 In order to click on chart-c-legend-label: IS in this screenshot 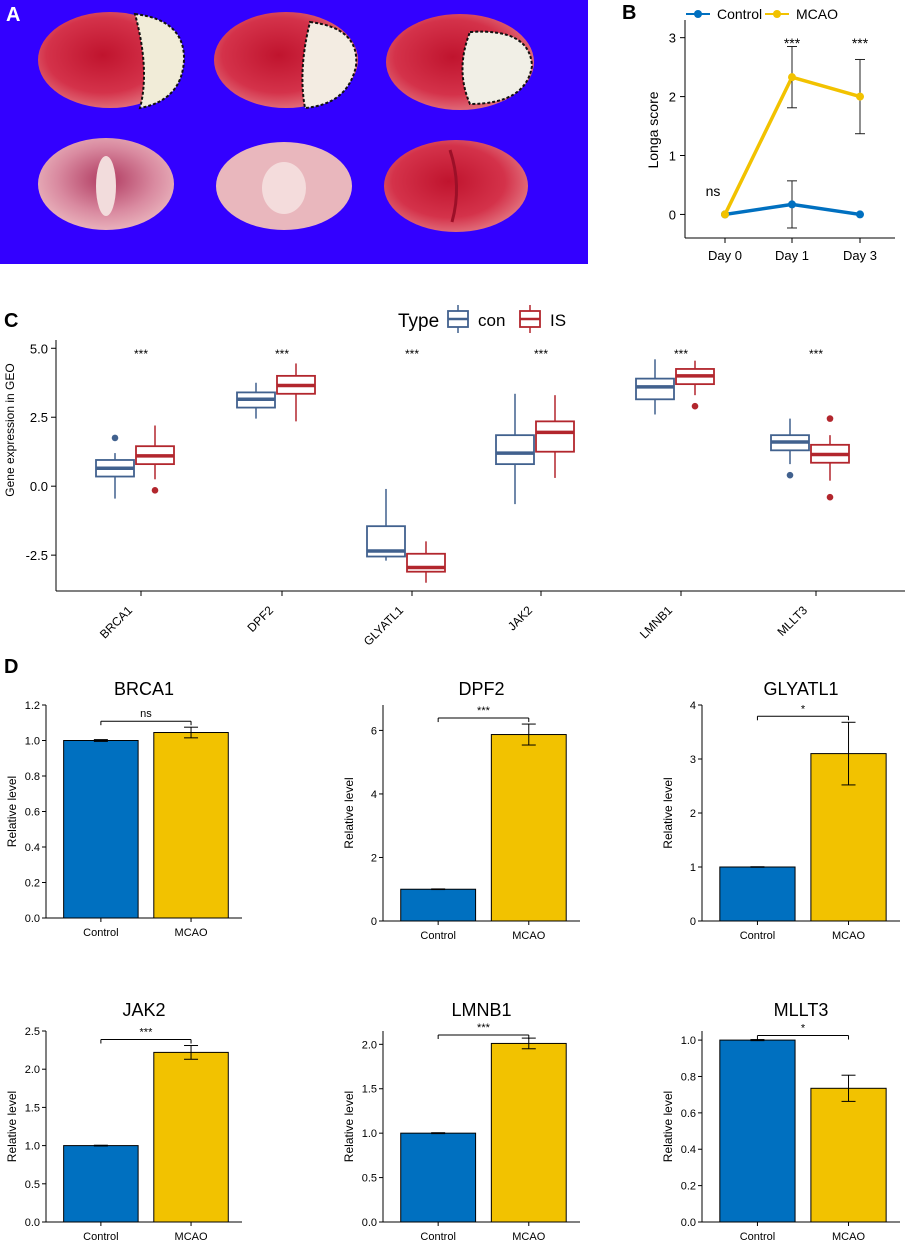, I will do `click(558, 320)`.